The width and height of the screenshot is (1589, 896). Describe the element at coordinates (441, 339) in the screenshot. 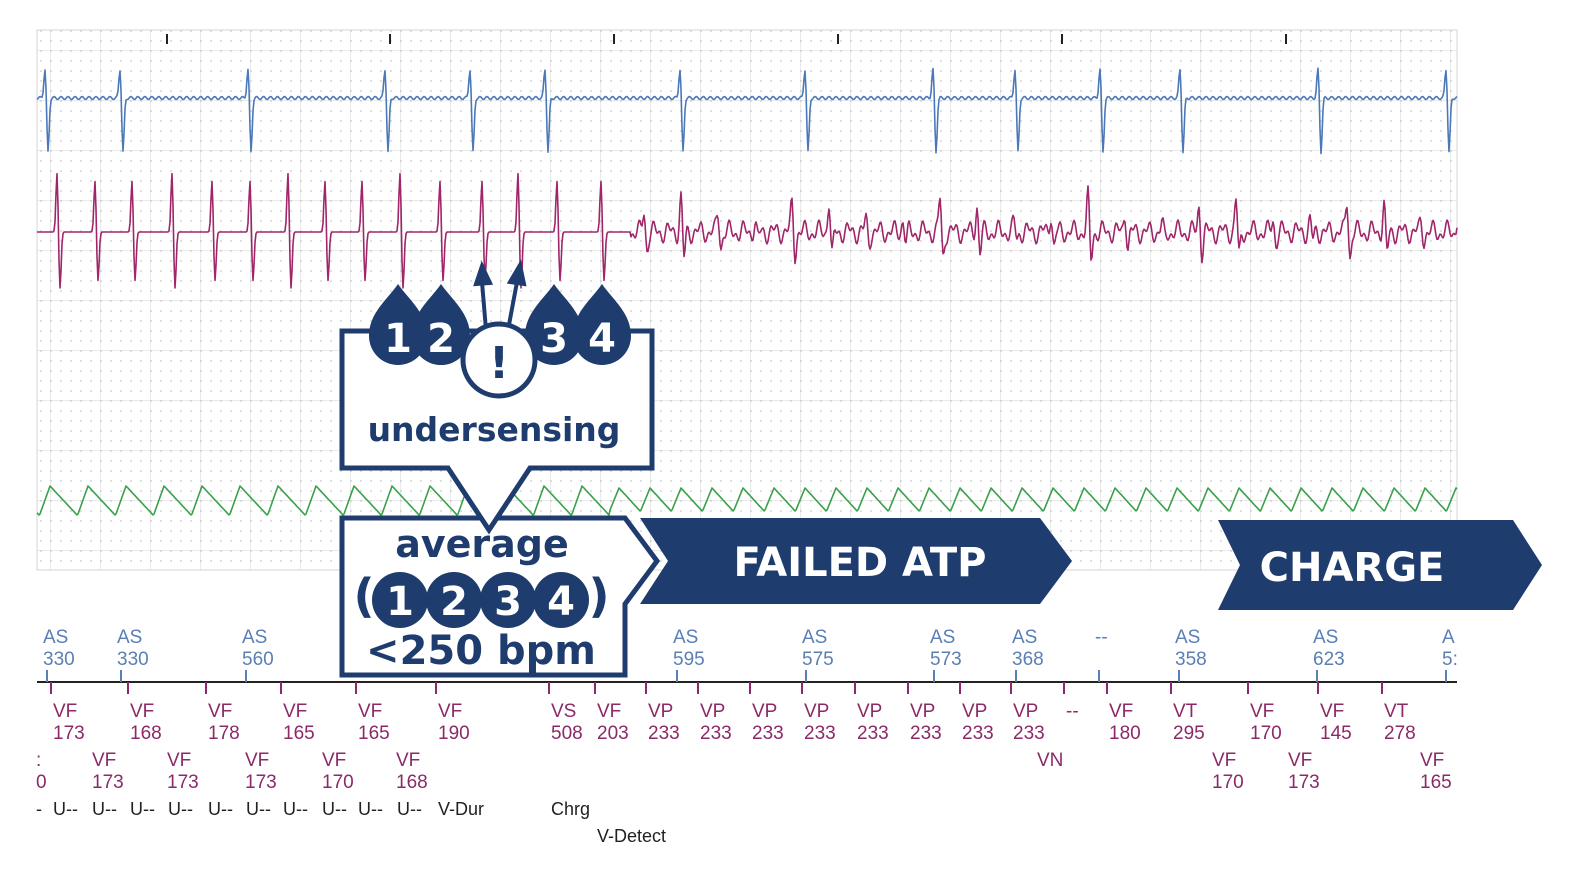

I see `sense-marker-2: 2` at that location.